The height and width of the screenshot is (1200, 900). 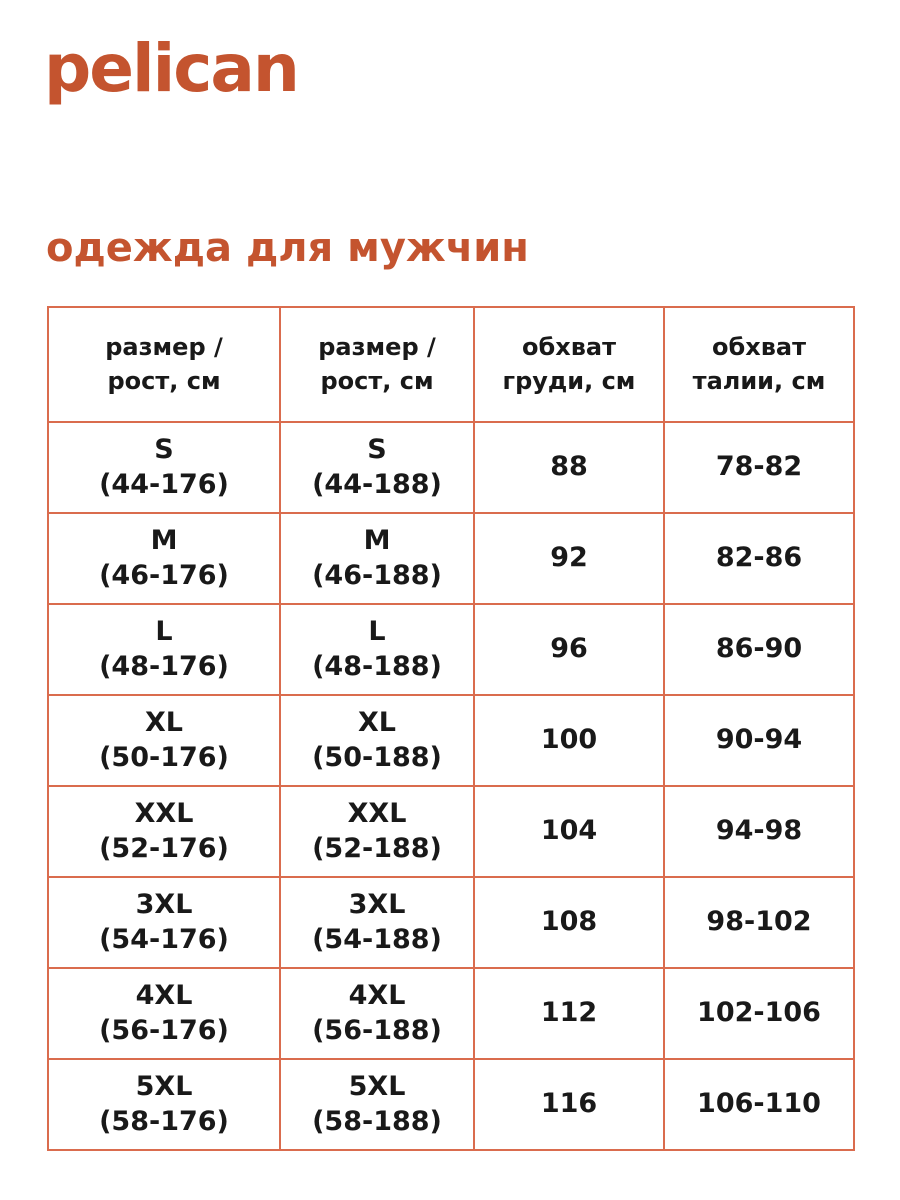 What do you see at coordinates (164, 1013) in the screenshot?
I see `cell-size-176: 4XL (56-176)` at bounding box center [164, 1013].